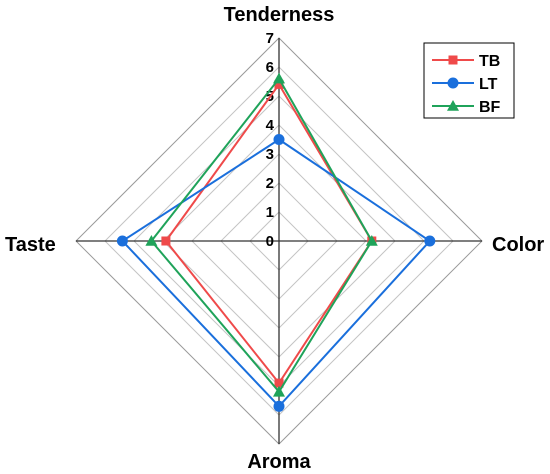  What do you see at coordinates (279, 15) in the screenshot?
I see `axis-label-tenderness: Tenderness` at bounding box center [279, 15].